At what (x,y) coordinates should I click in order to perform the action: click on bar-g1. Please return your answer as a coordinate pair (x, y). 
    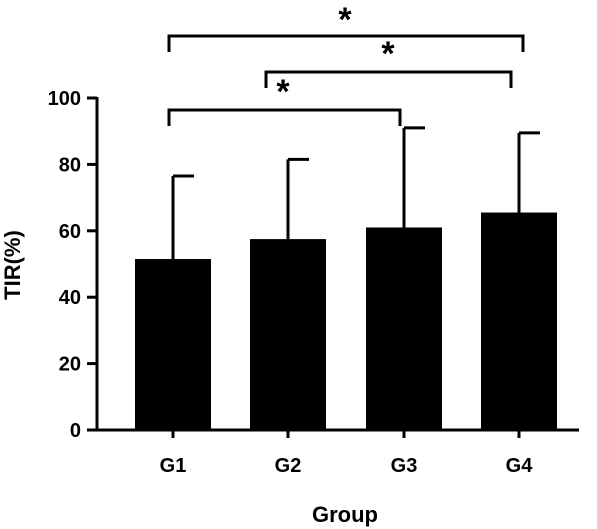
    Looking at the image, I should click on (173, 344).